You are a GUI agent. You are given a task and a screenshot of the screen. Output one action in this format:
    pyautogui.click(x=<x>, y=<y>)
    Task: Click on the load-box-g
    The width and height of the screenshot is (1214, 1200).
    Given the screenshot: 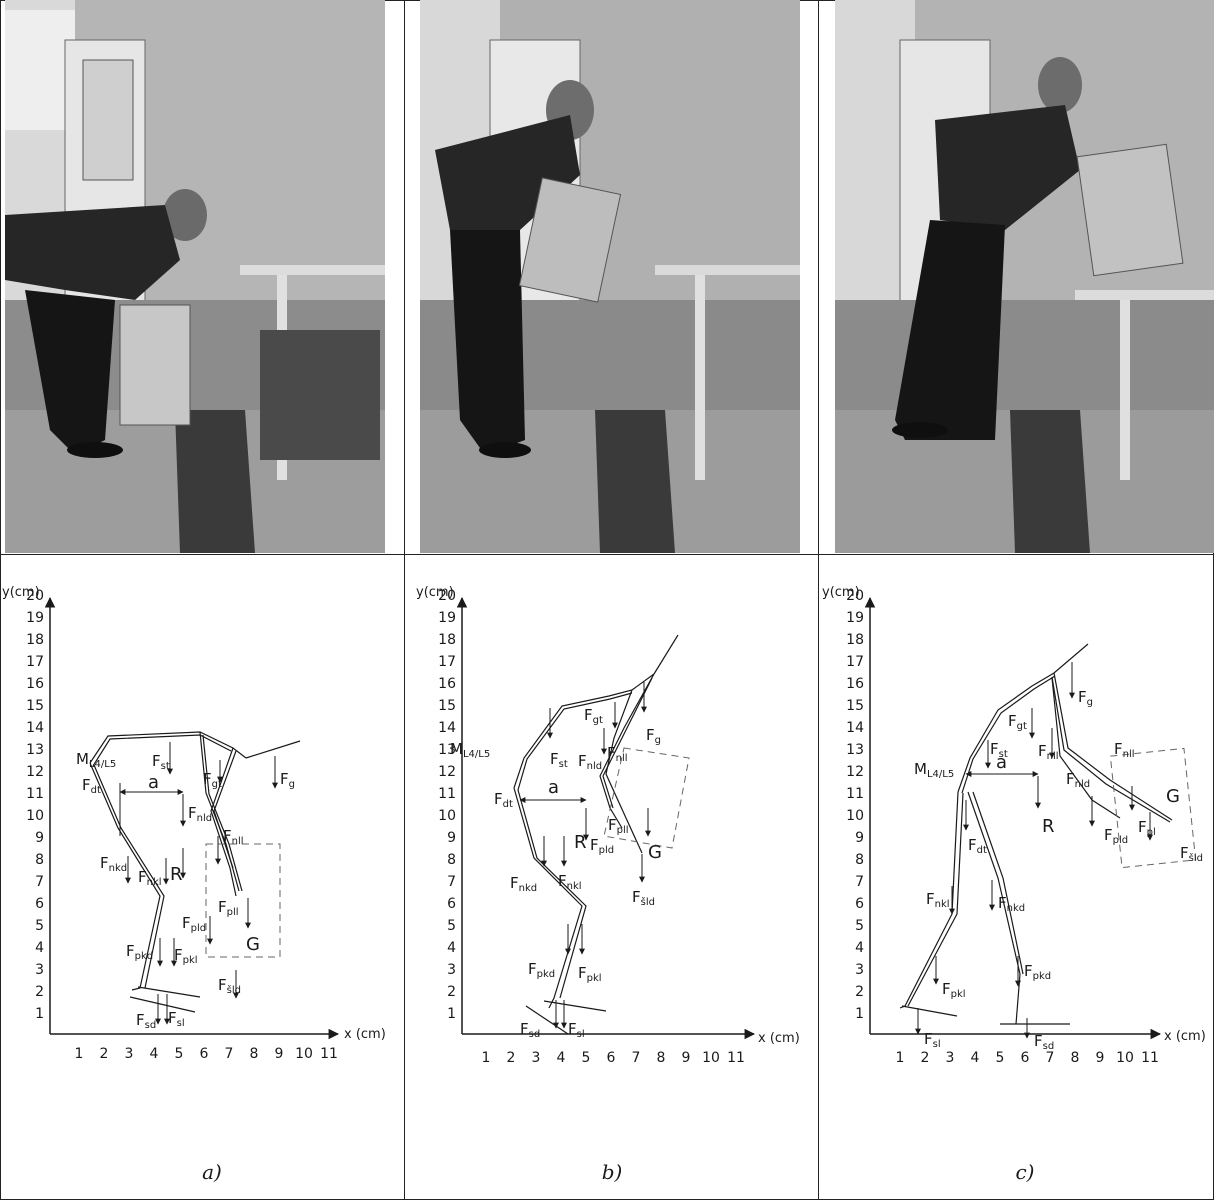 What is the action you would take?
    pyautogui.click(x=243, y=900)
    